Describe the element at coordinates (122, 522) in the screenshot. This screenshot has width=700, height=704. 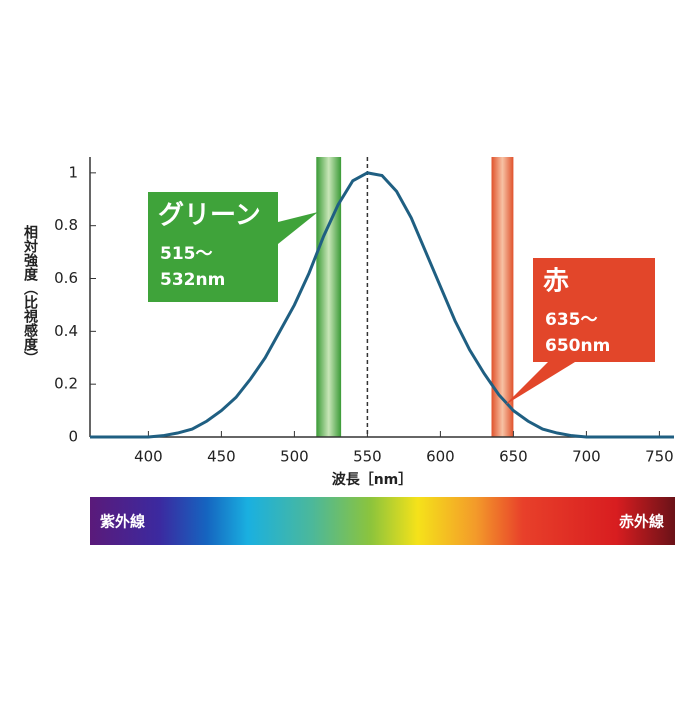
I see `spectrum-left-label: 紫外線` at that location.